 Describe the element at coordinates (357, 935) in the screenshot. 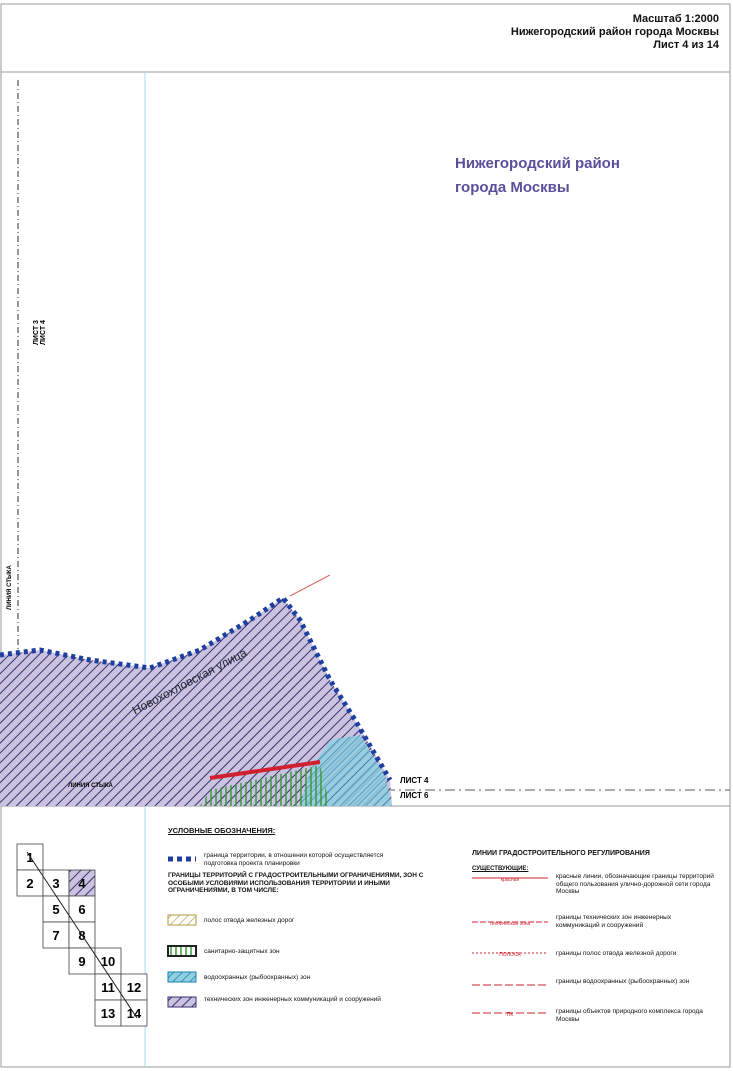

I see `legend-swatches` at that location.